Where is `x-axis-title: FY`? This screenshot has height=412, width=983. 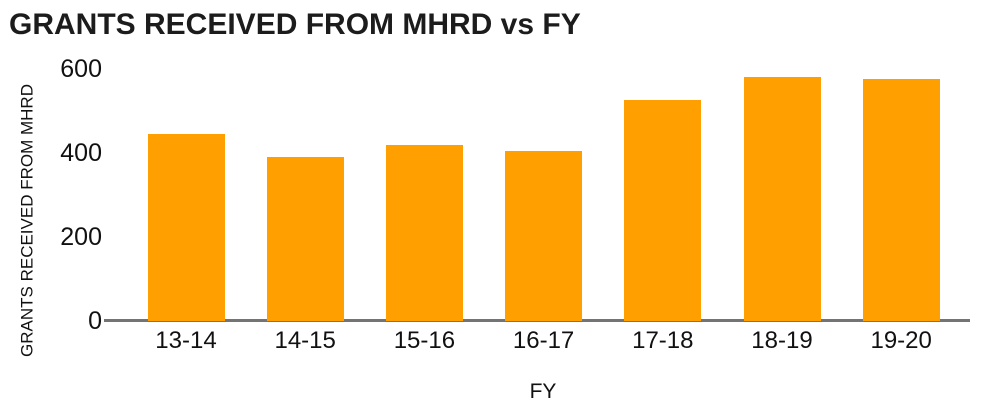
x-axis-title: FY is located at coordinates (543, 391).